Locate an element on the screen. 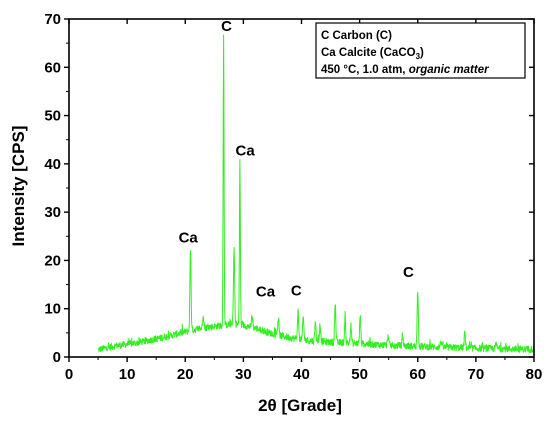  legend-calcite-end: ) is located at coordinates (422, 53).